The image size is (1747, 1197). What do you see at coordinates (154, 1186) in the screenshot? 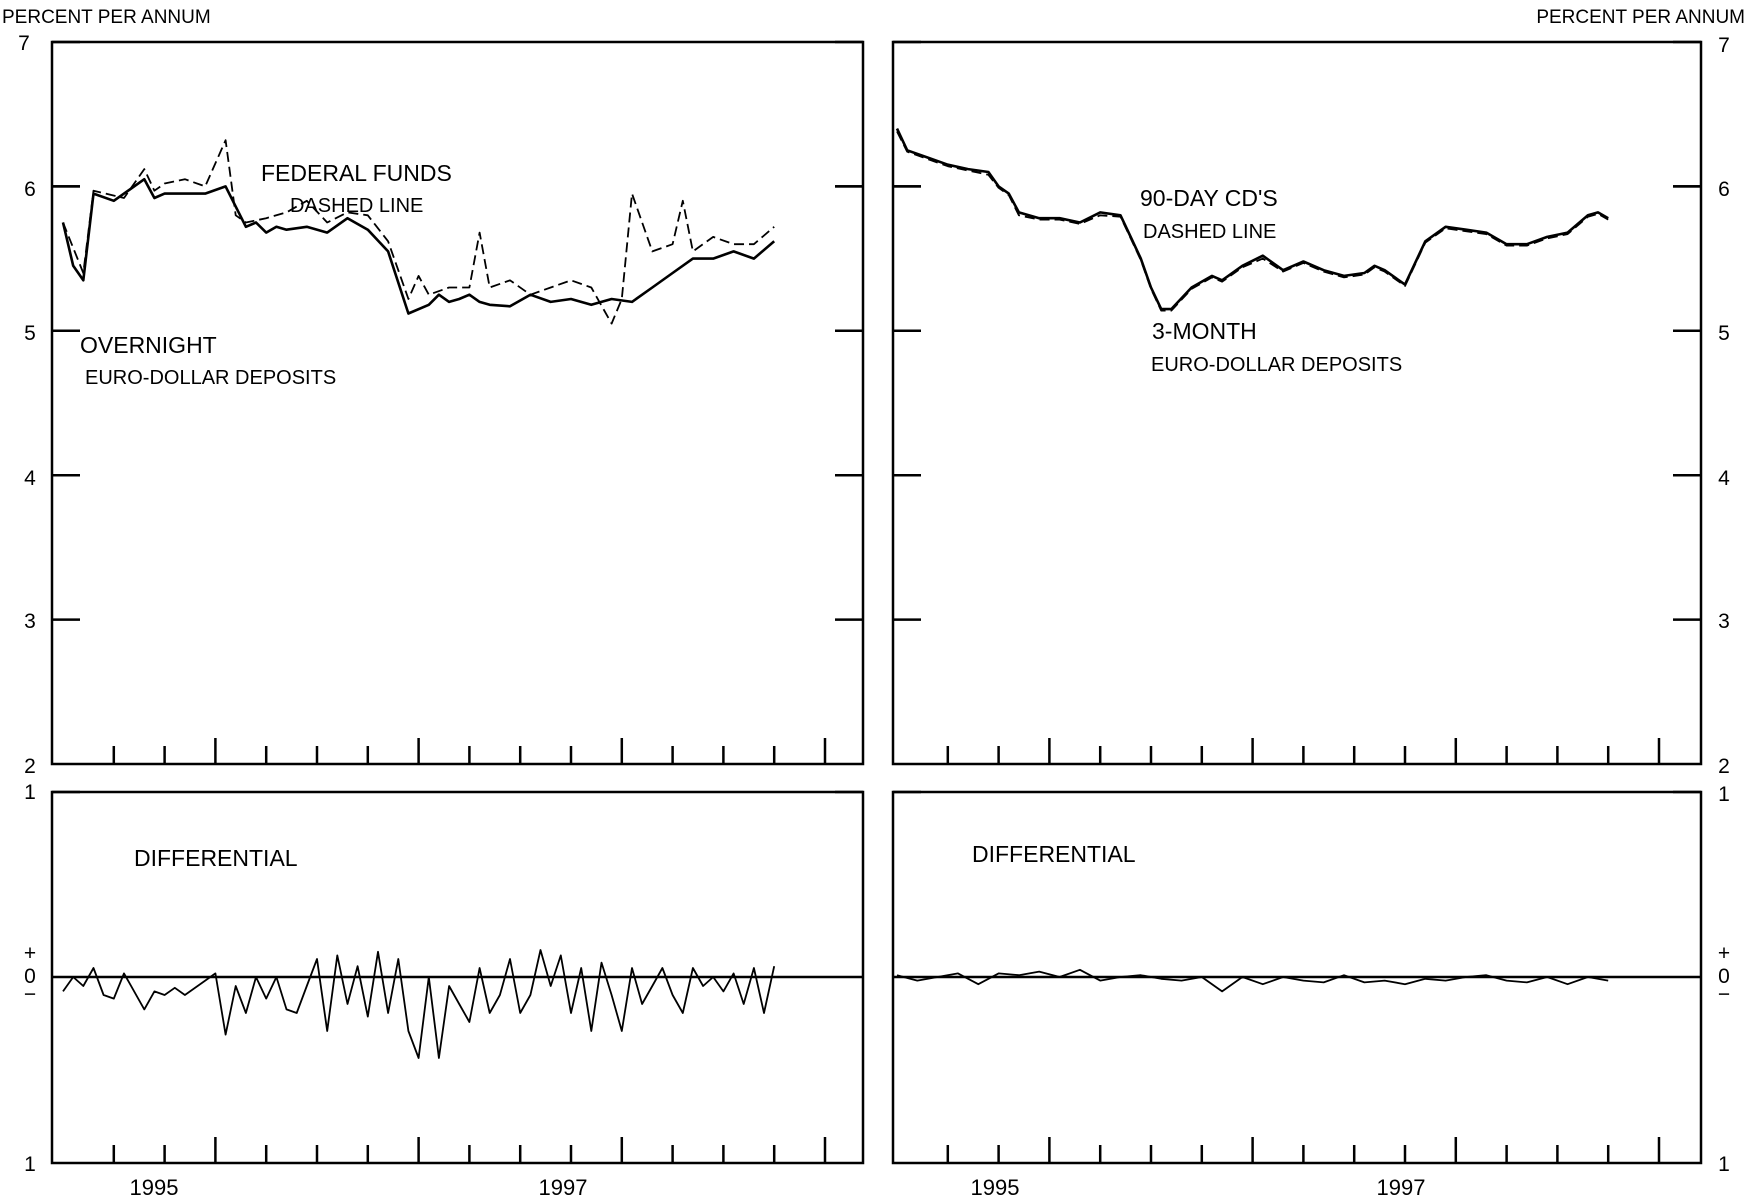
I see `x-tick-label-1995-left: 1995` at bounding box center [154, 1186].